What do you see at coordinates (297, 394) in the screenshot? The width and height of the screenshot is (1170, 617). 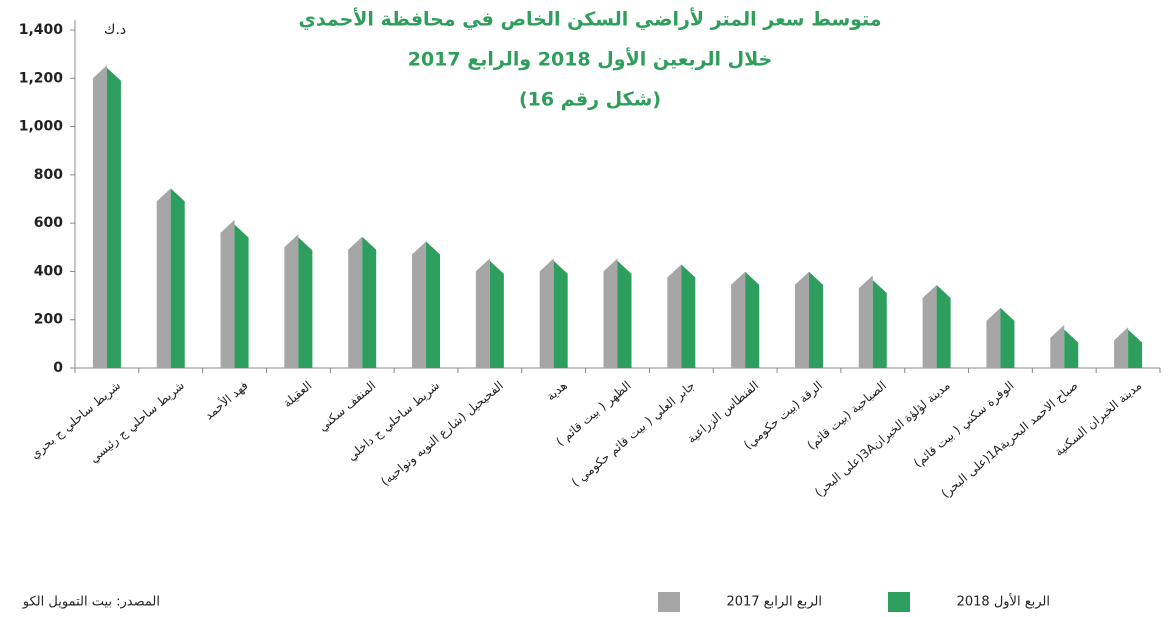 I see `x-tick-label: العقيلة` at bounding box center [297, 394].